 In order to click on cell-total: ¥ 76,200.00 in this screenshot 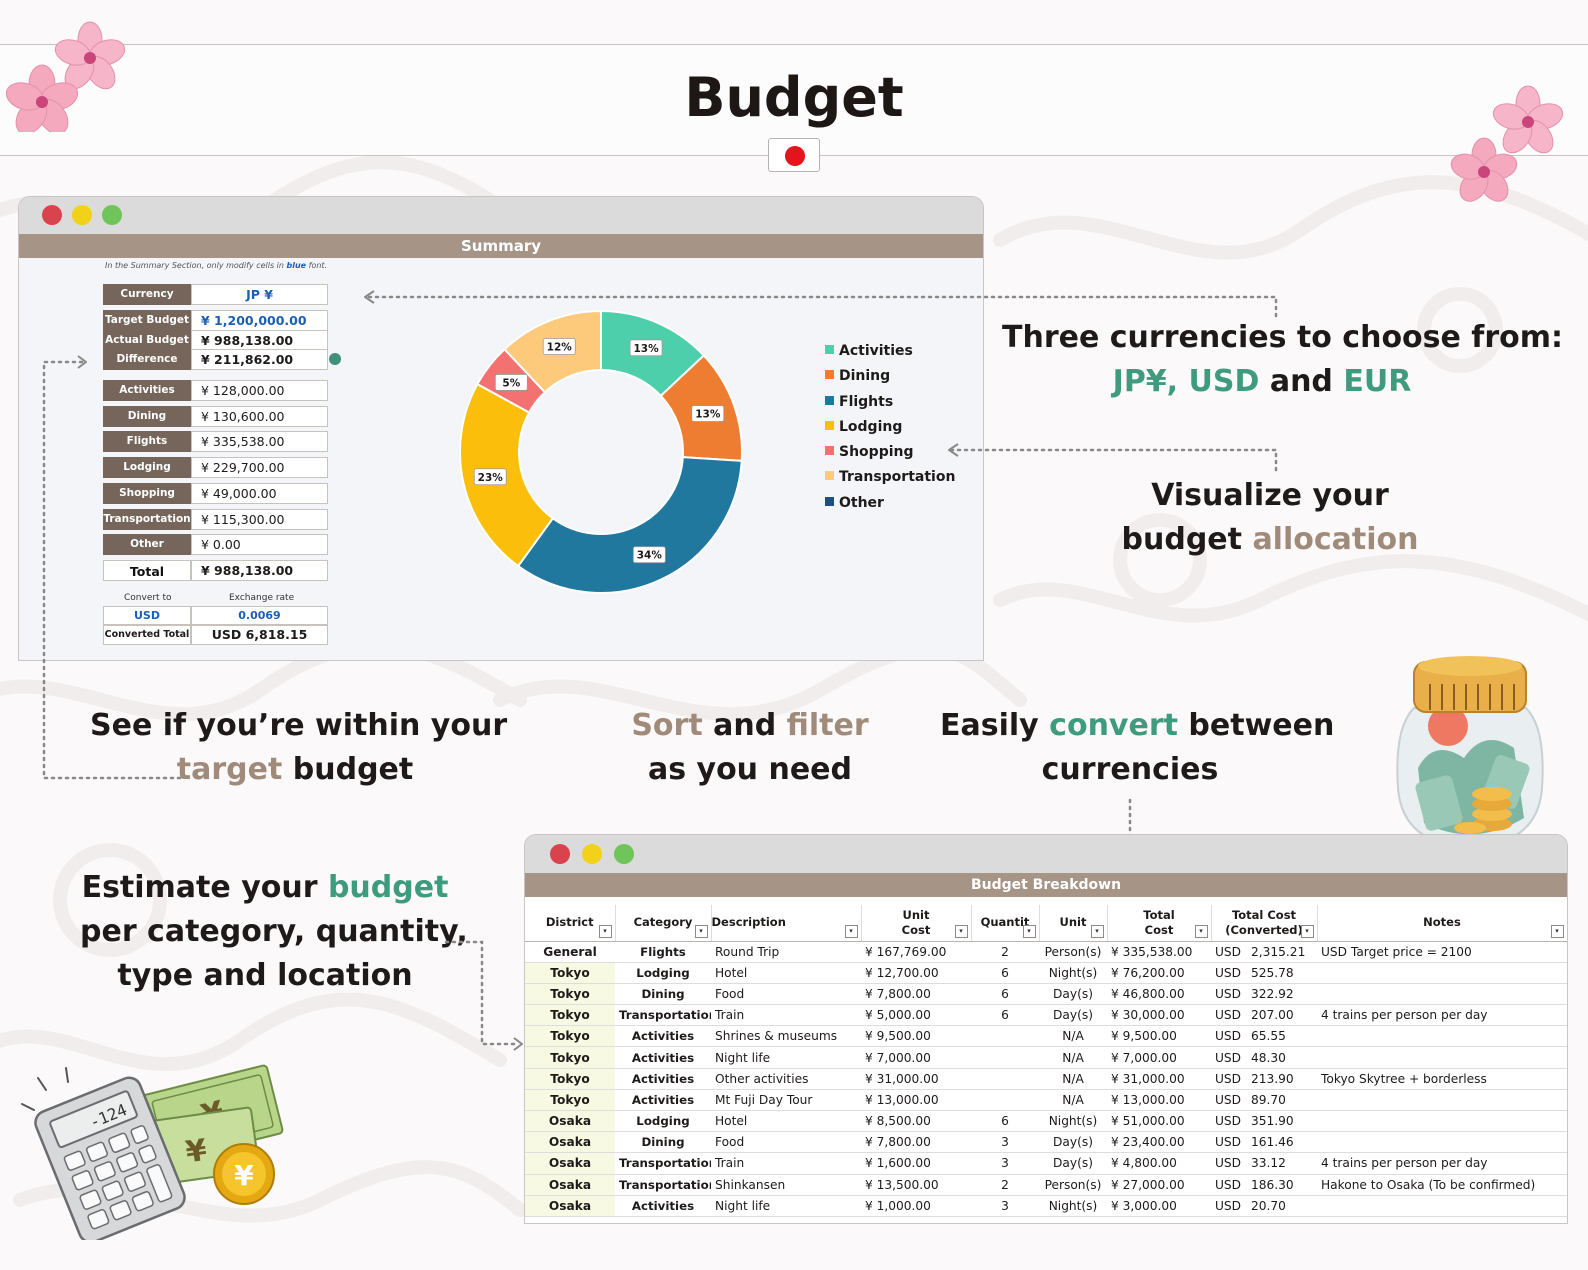, I will do `click(1159, 973)`.